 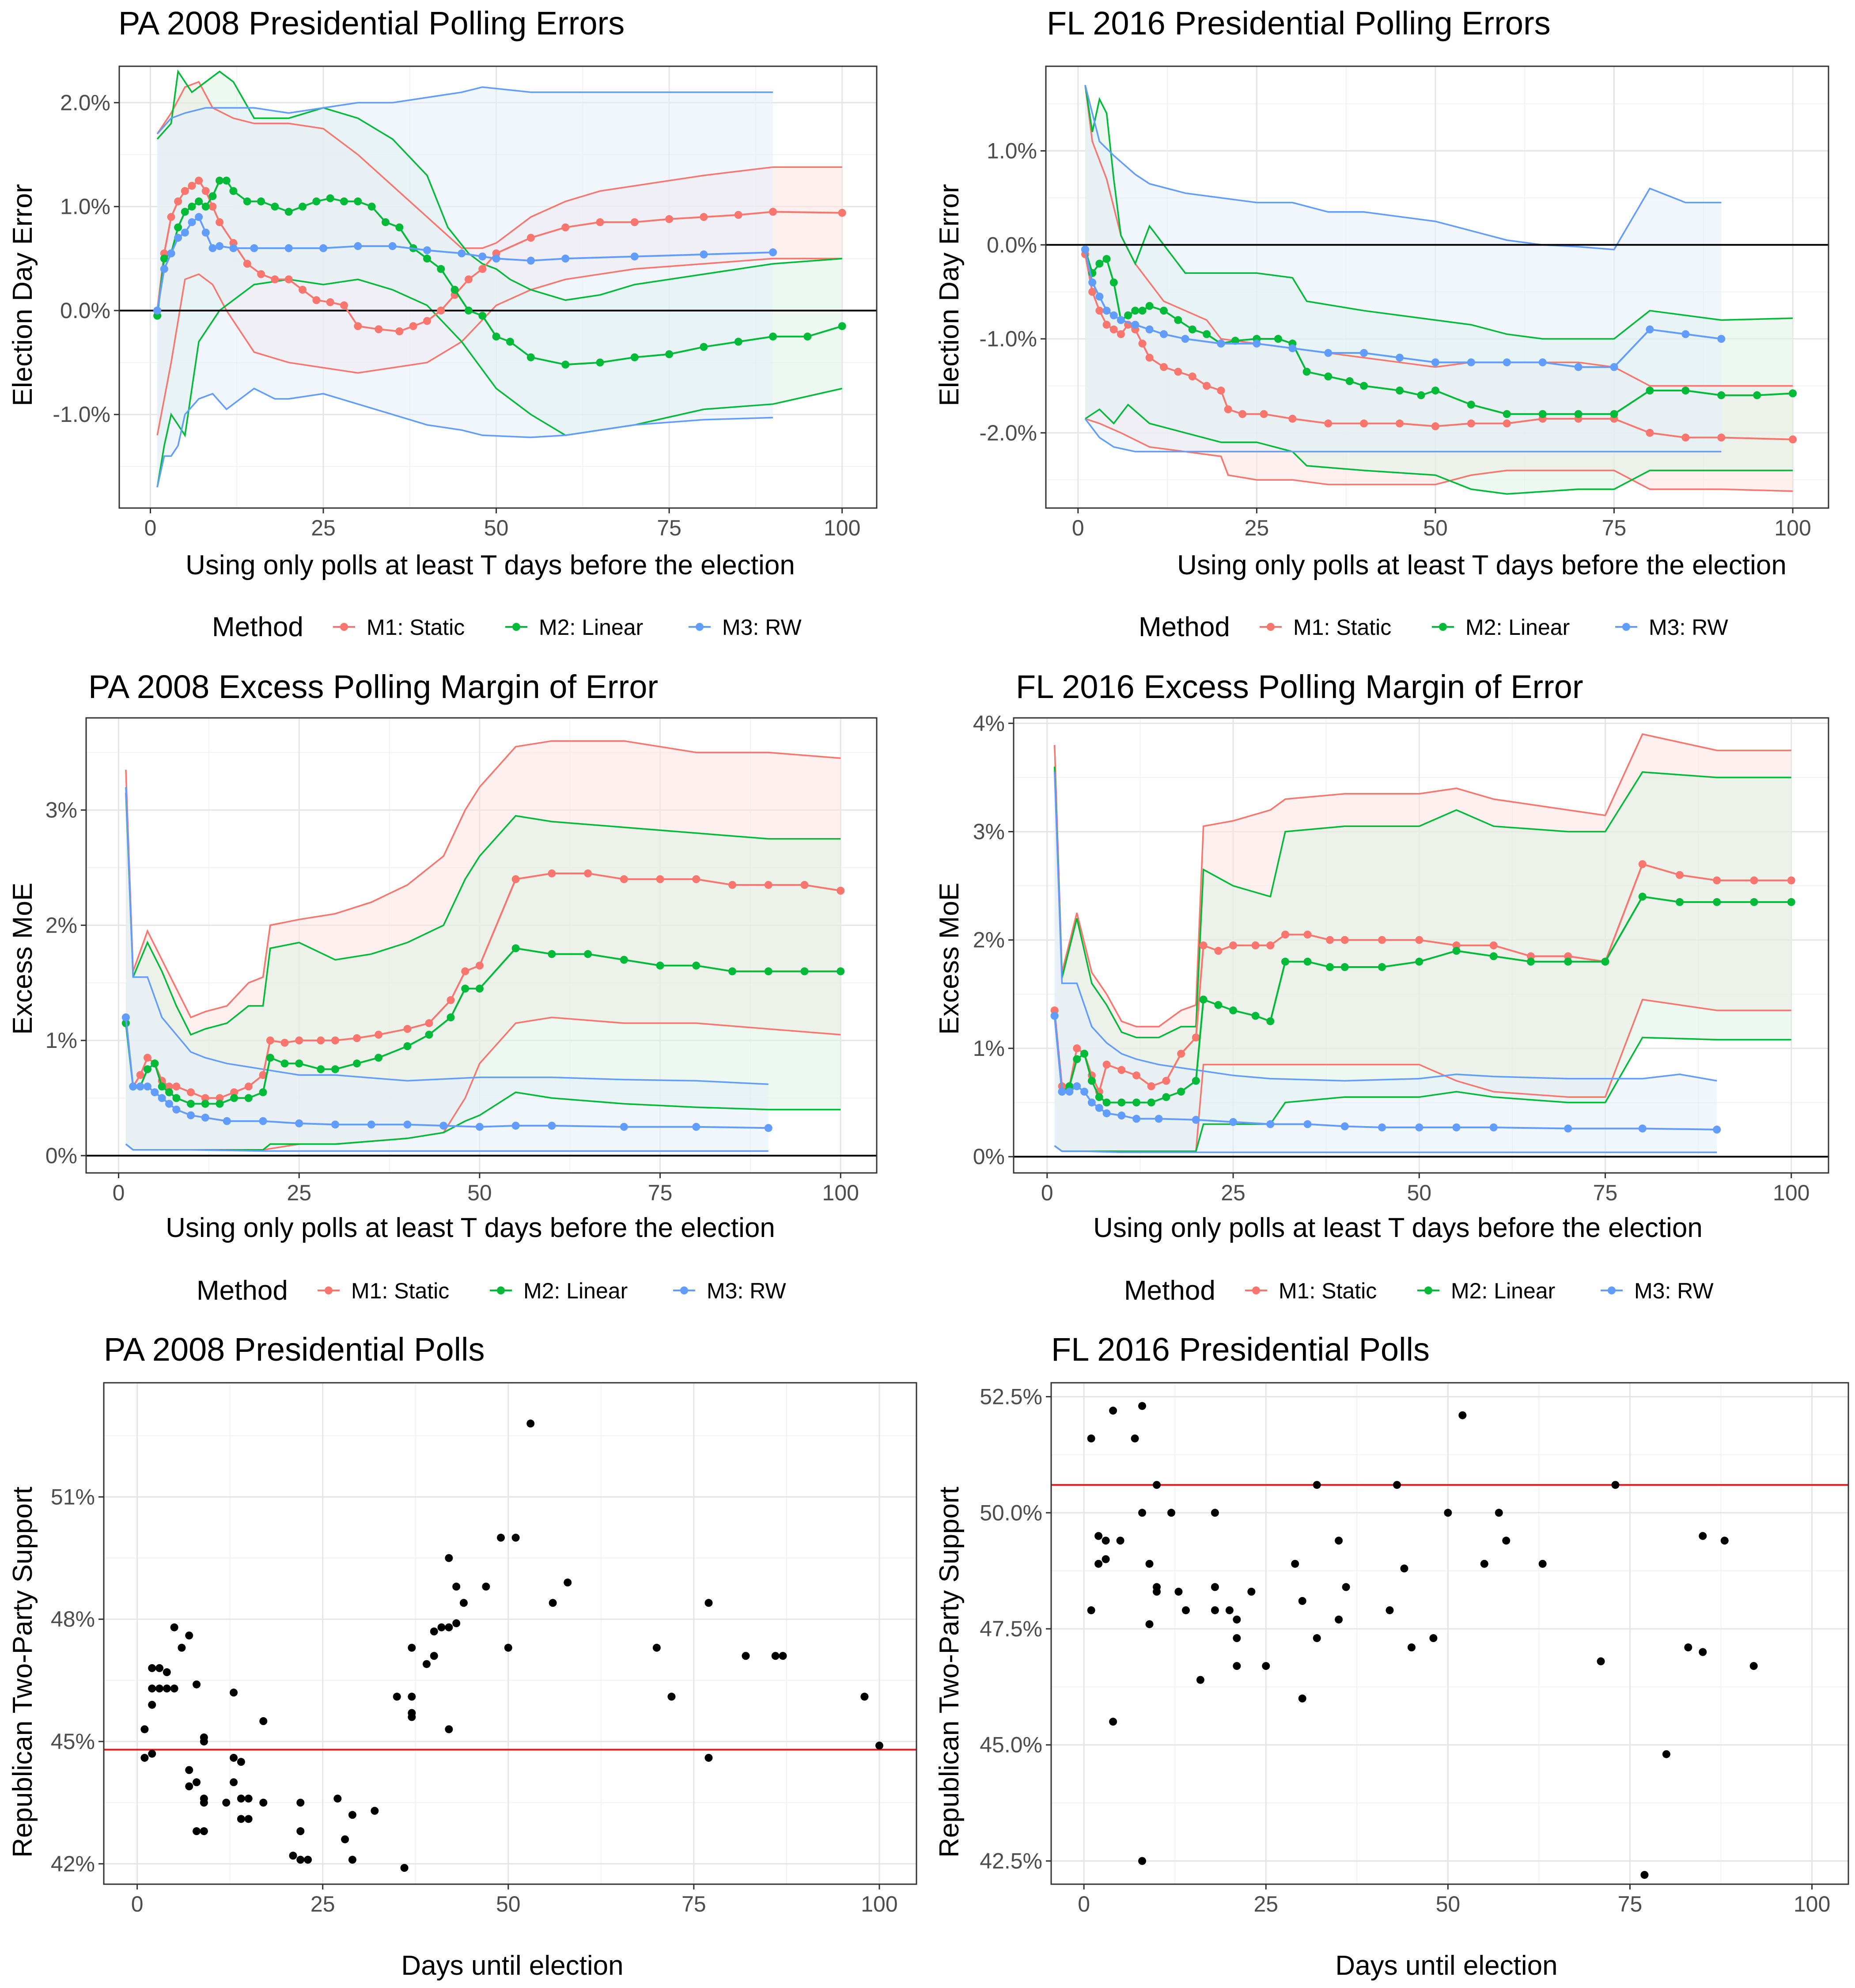 I want to click on lower-bound-m1, so click(x=1439, y=455).